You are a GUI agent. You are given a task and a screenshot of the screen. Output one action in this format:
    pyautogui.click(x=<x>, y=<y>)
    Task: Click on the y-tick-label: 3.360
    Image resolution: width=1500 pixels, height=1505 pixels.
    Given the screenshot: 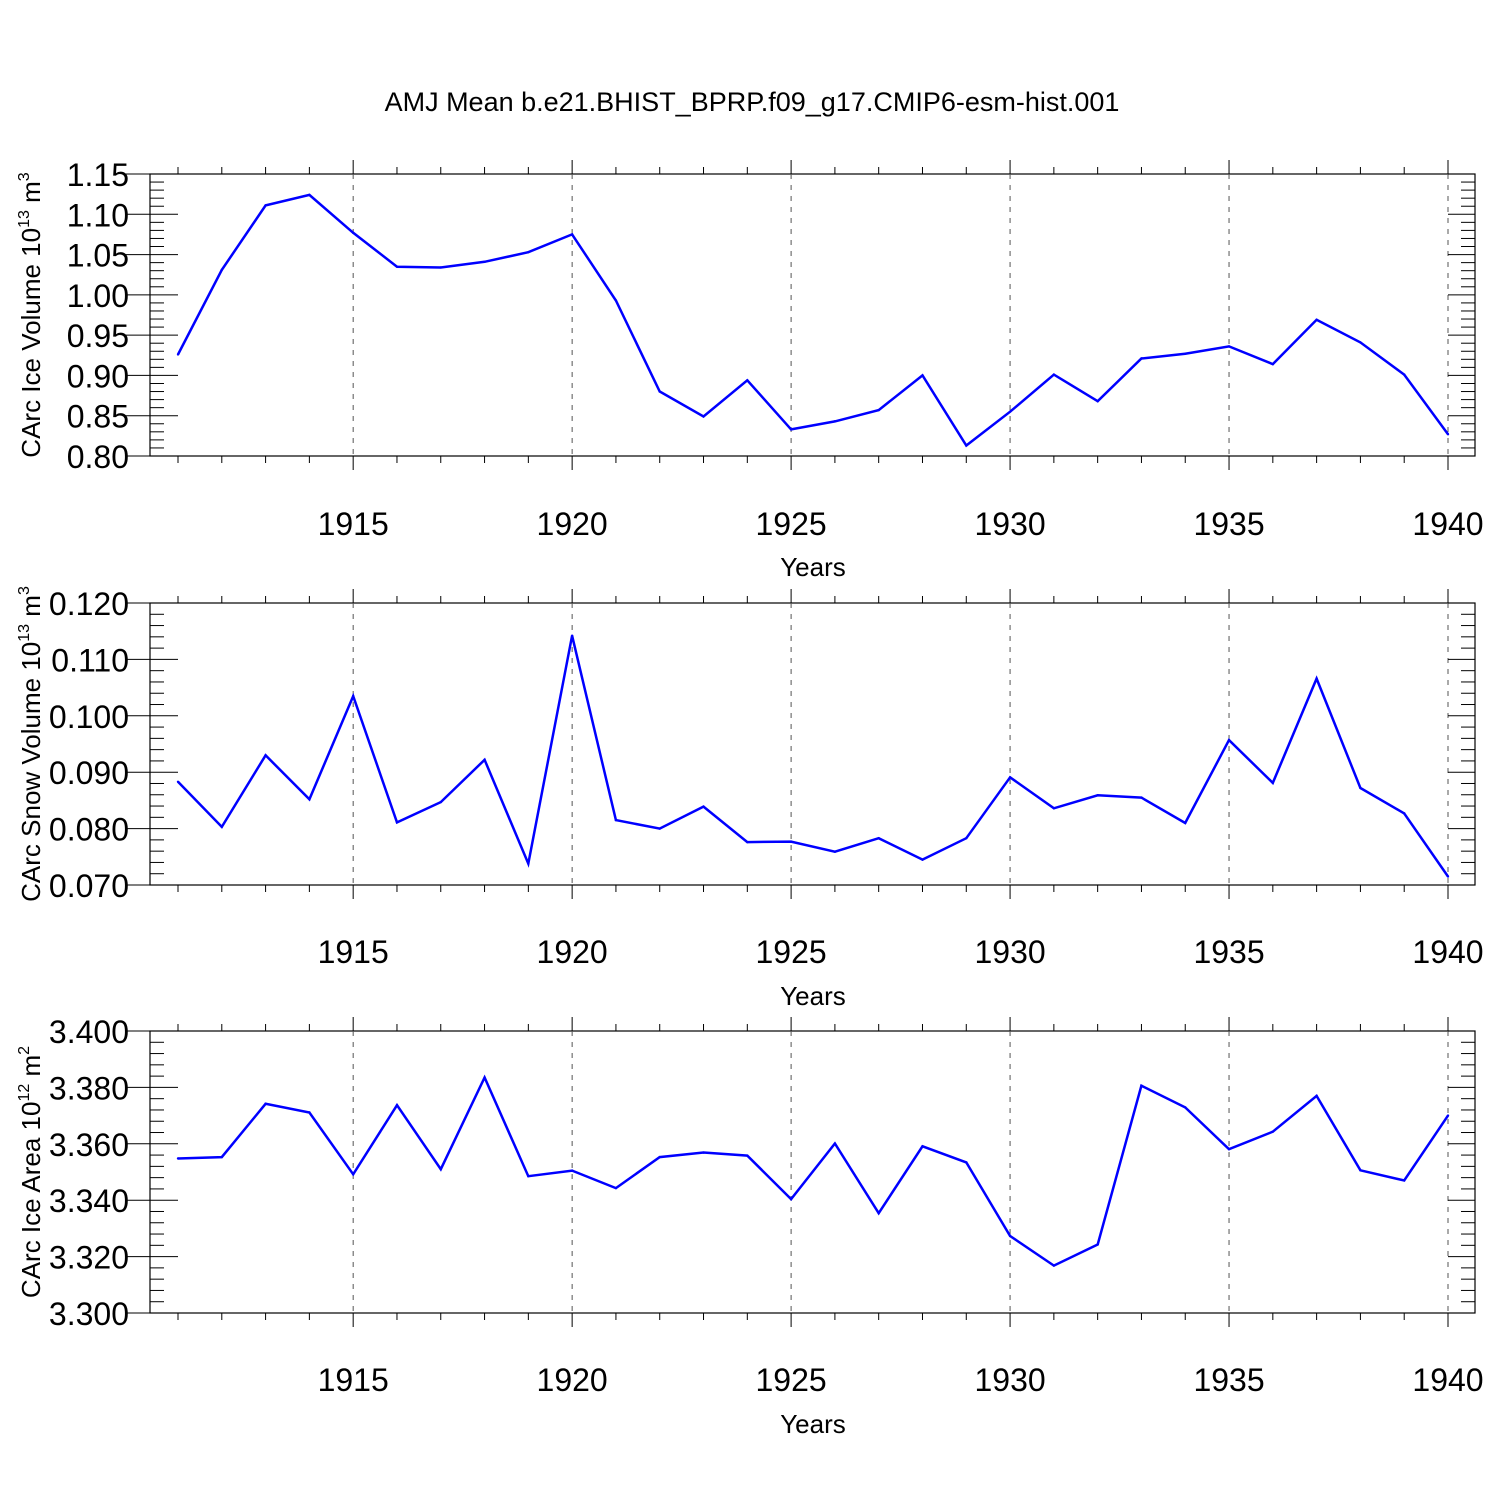 What is the action you would take?
    pyautogui.click(x=89, y=1145)
    